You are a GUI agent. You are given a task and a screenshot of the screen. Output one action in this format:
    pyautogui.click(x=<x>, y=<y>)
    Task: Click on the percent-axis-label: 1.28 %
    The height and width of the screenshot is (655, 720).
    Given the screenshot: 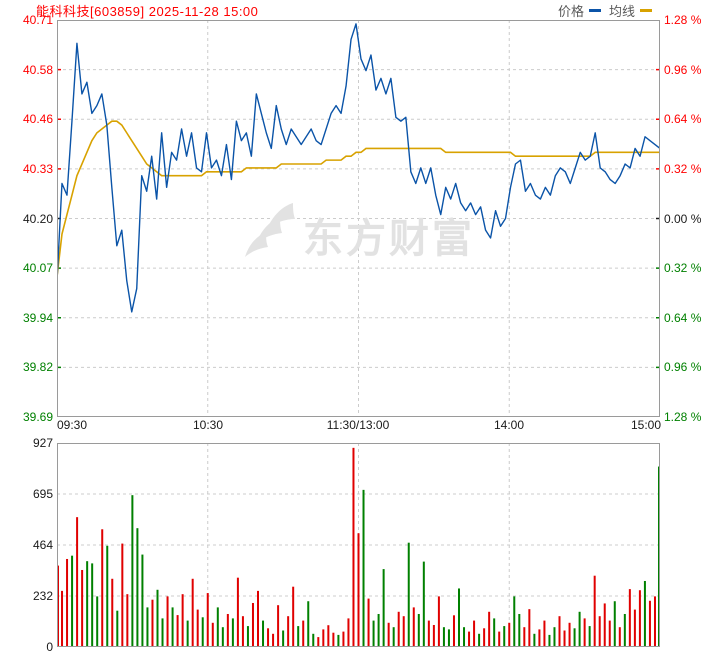 What is the action you would take?
    pyautogui.click(x=683, y=417)
    